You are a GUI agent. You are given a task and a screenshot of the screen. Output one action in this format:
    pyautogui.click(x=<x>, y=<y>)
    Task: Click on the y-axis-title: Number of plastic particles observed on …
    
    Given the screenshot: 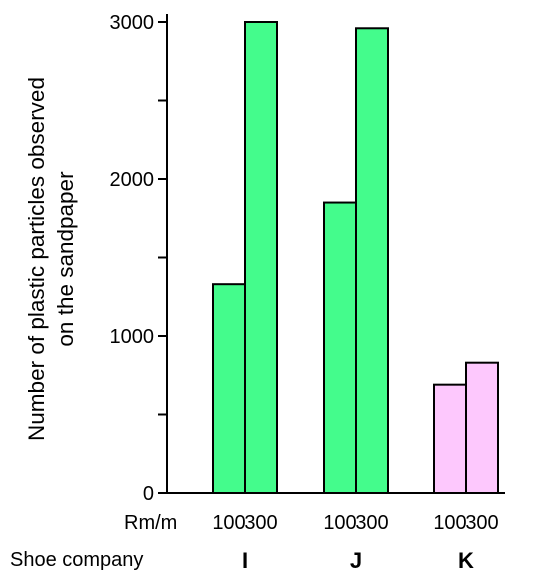 What is the action you would take?
    pyautogui.click(x=51, y=259)
    